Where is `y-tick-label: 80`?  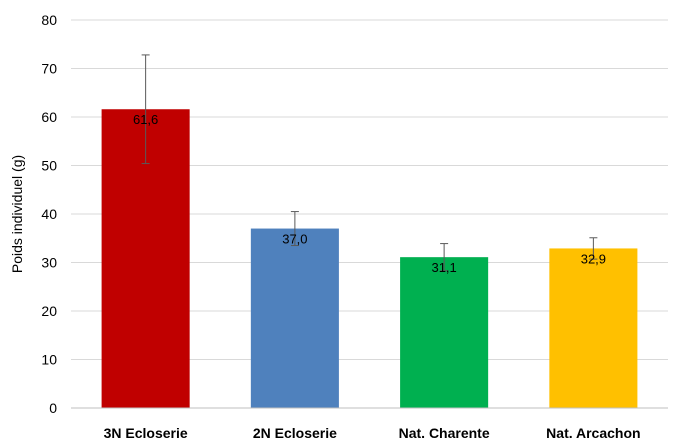 y-tick-label: 80 is located at coordinates (49, 20).